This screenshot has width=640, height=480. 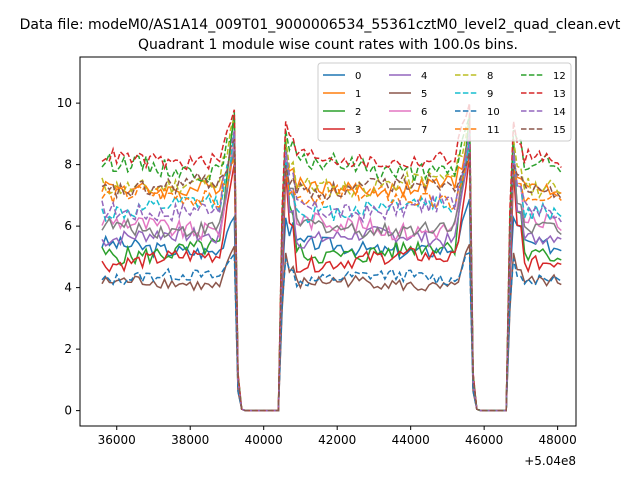 I want to click on legend-label-10: 10, so click(x=493, y=112).